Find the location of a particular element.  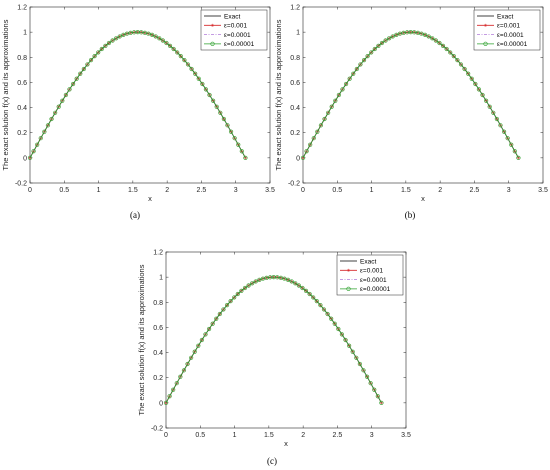

x-tick-label: 3.5 is located at coordinates (406, 435).